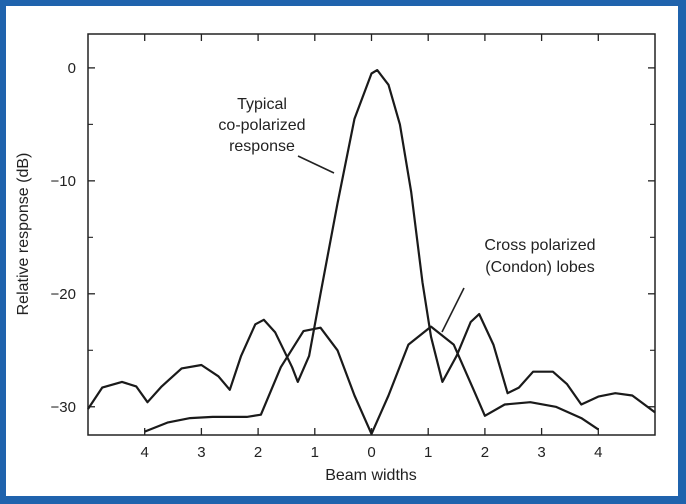  What do you see at coordinates (72, 68) in the screenshot?
I see `y-tick-label: 0` at bounding box center [72, 68].